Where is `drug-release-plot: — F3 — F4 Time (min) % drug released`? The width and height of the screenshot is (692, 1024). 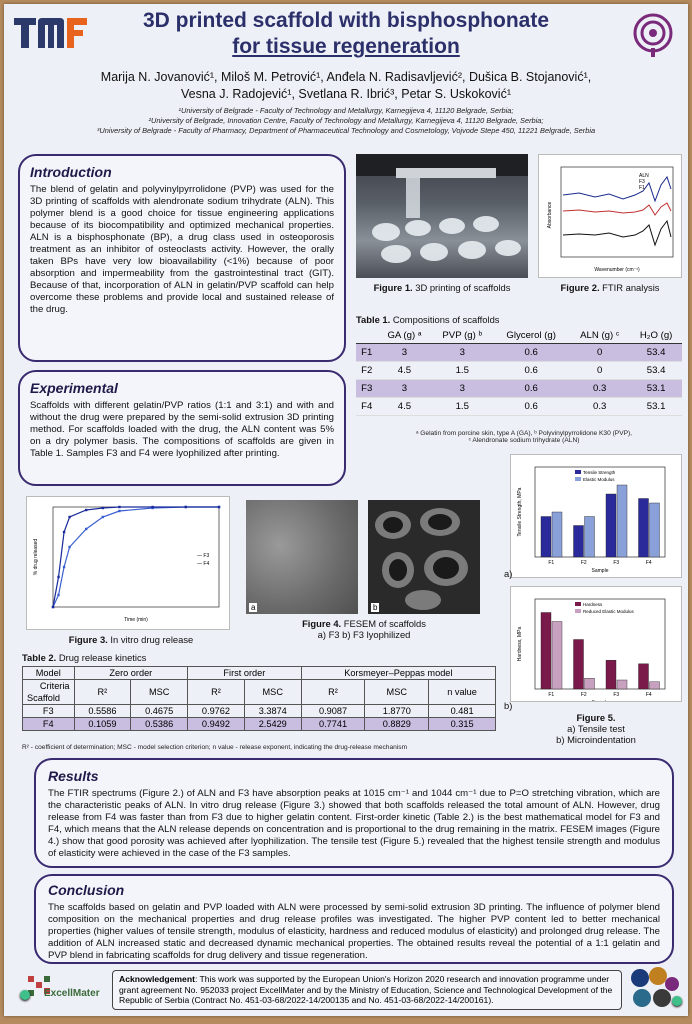
drug-release-plot: — F3 — F4 Time (min) % drug released is located at coordinates (127, 564).